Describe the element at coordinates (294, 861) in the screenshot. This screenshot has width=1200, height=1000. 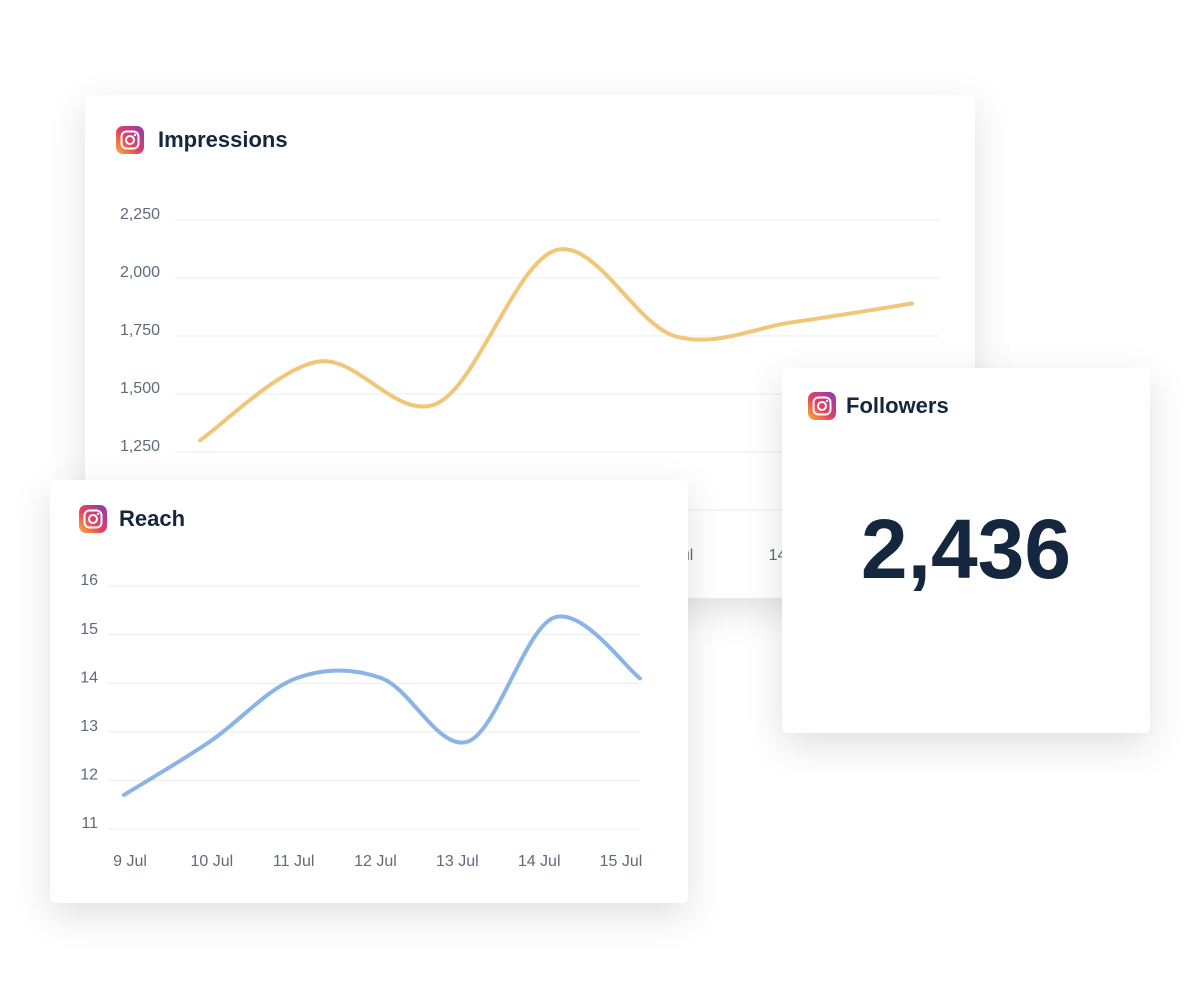
I see `x-tick-label: 11 Jul` at that location.